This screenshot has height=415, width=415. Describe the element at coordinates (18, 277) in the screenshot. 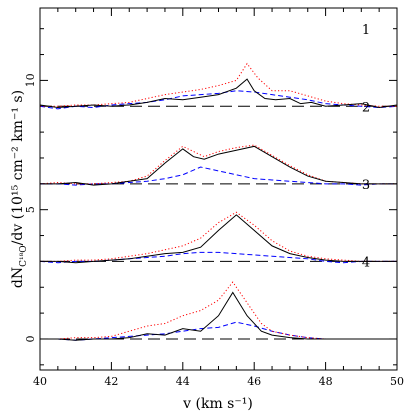

I see `y-axis-label-main: dN` at that location.